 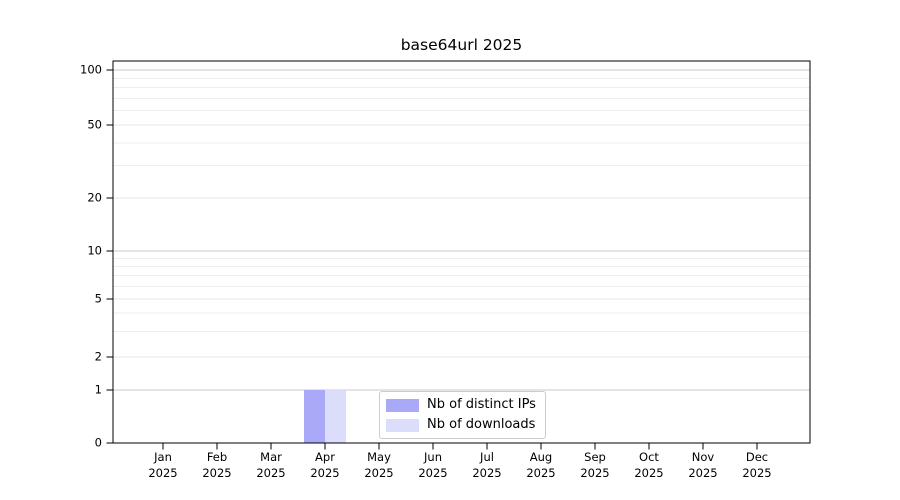 What do you see at coordinates (595, 457) in the screenshot?
I see `x-tick-month: Sep` at bounding box center [595, 457].